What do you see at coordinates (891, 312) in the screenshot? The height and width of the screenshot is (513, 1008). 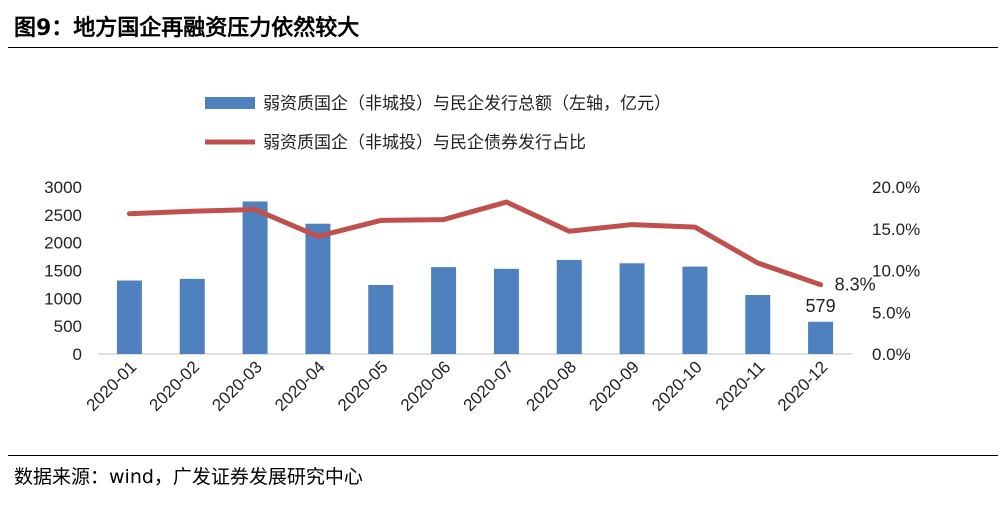 I see `right-tick-label: 5.0%` at bounding box center [891, 312].